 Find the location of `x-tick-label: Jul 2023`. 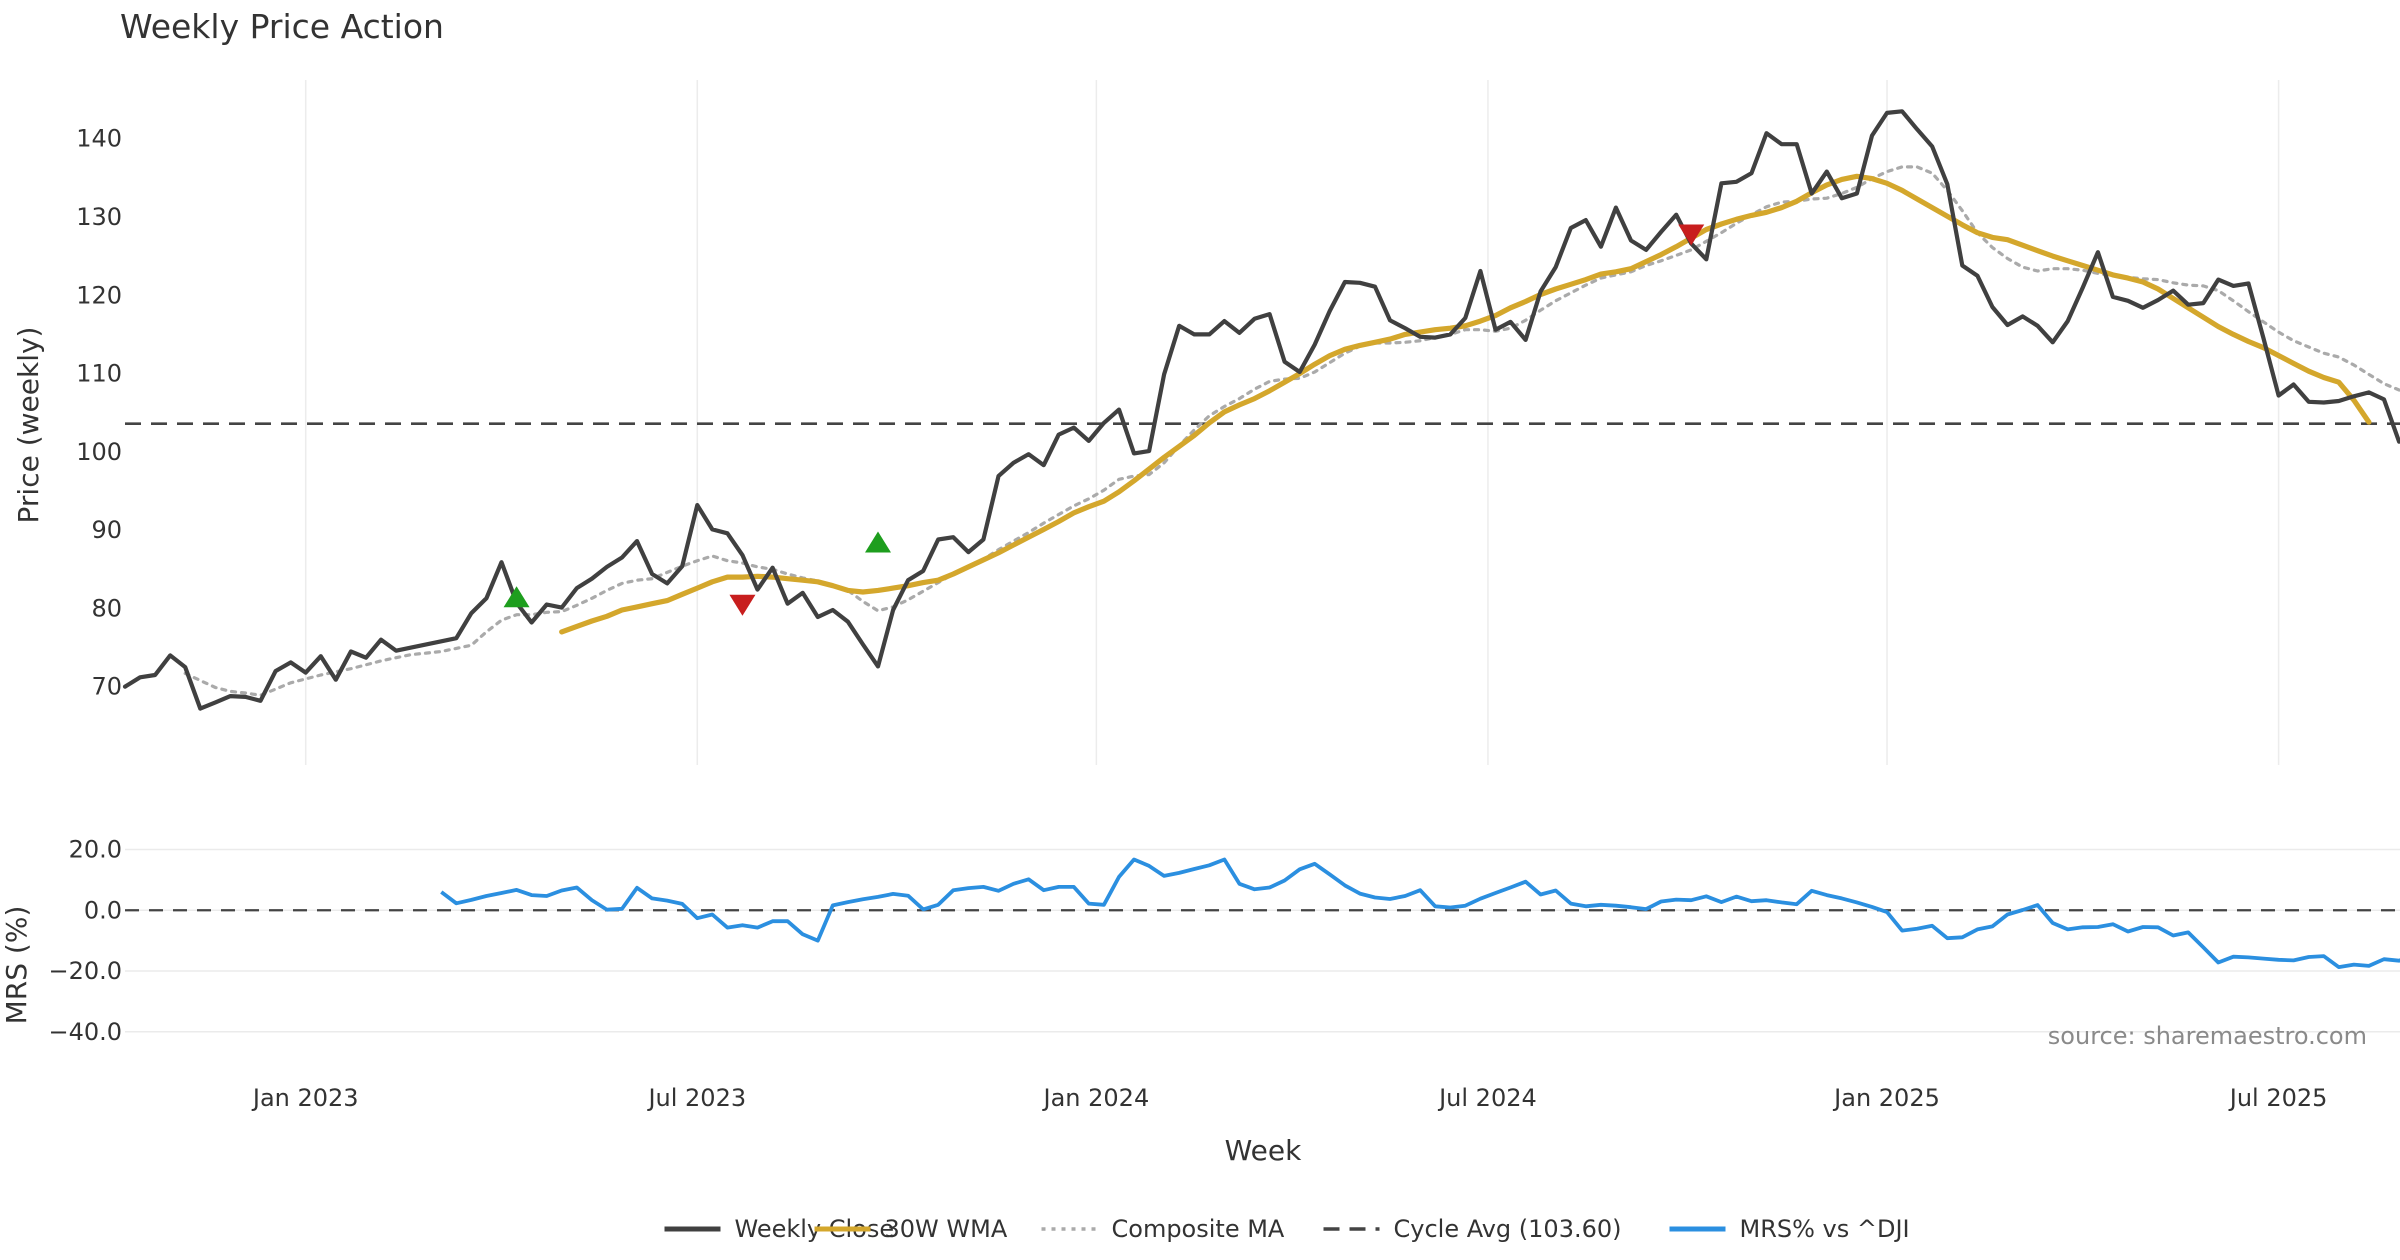

x-tick-label: Jul 2023 is located at coordinates (696, 1098).